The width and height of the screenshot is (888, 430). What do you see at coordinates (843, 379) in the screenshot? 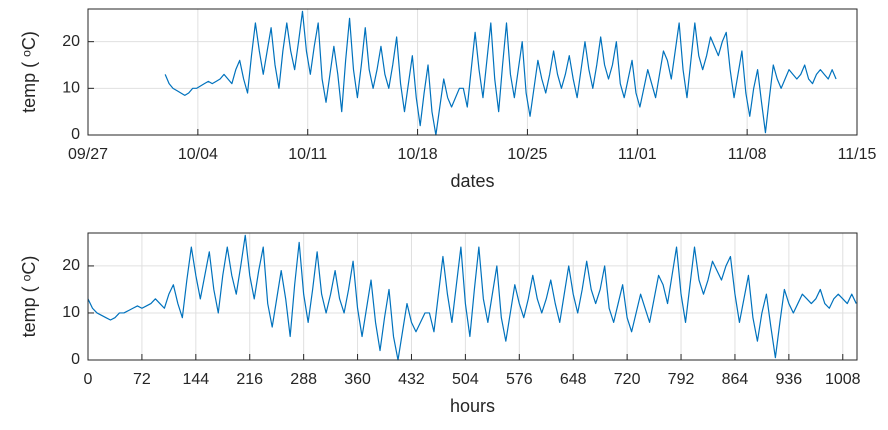
I see `x-tick-label: 1008` at bounding box center [843, 379].